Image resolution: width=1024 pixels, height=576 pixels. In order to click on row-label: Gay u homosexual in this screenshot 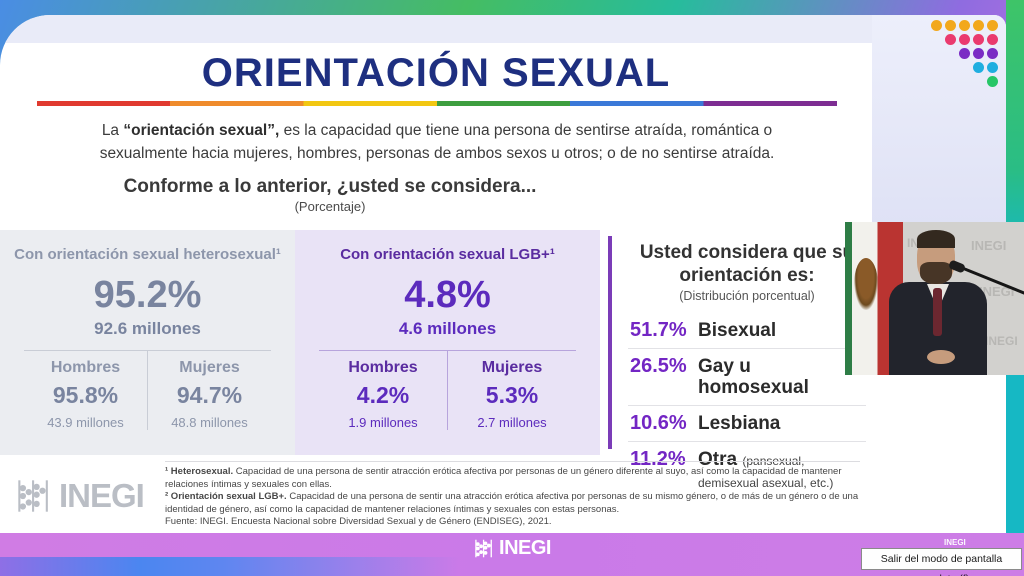, I will do `click(782, 377)`.